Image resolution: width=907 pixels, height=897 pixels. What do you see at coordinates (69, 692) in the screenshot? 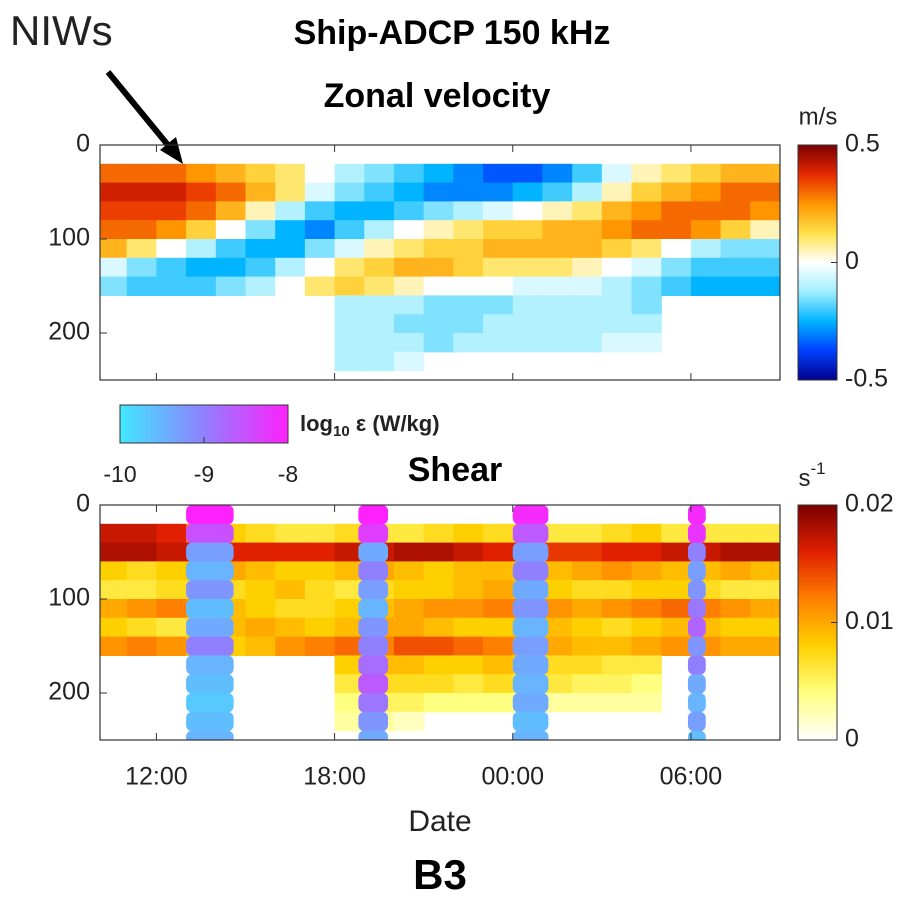
I see `y-tick-label: 200` at bounding box center [69, 692].